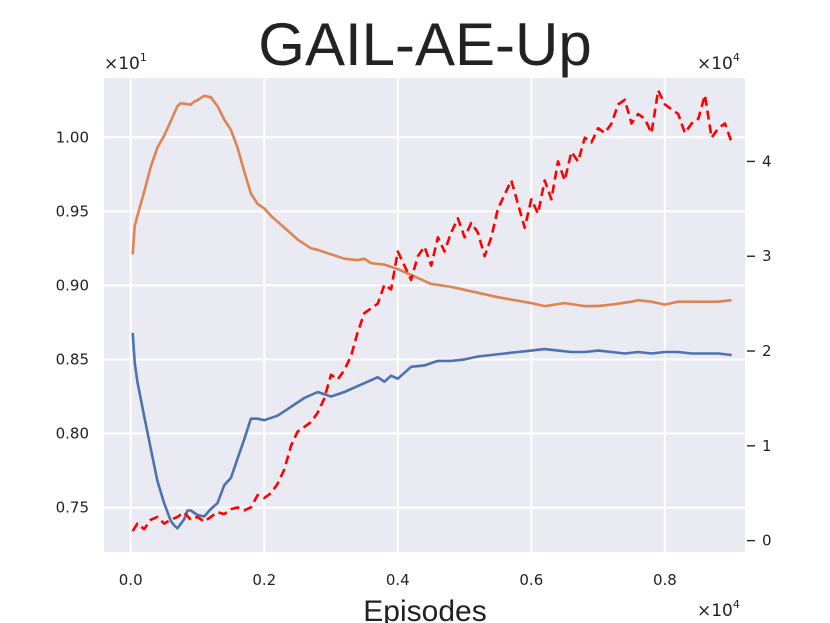 The image size is (830, 623). I want to click on x-axis-multiplier: ×10⁴, so click(718, 609).